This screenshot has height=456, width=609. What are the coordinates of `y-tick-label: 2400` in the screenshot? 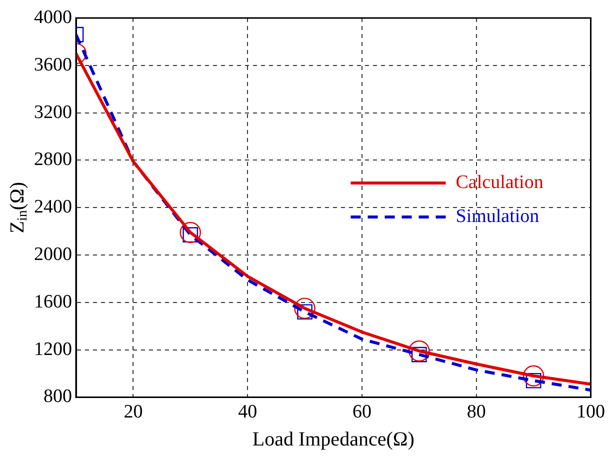 It's located at (53, 207).